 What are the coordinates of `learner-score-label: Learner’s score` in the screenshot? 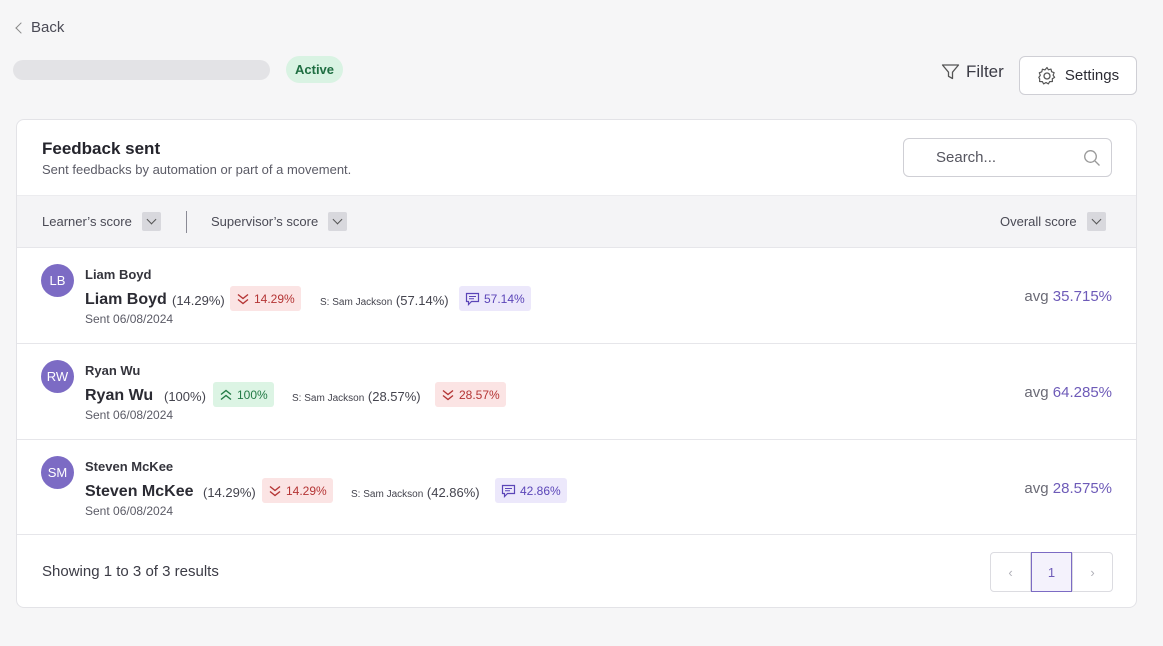 It's located at (87, 221).